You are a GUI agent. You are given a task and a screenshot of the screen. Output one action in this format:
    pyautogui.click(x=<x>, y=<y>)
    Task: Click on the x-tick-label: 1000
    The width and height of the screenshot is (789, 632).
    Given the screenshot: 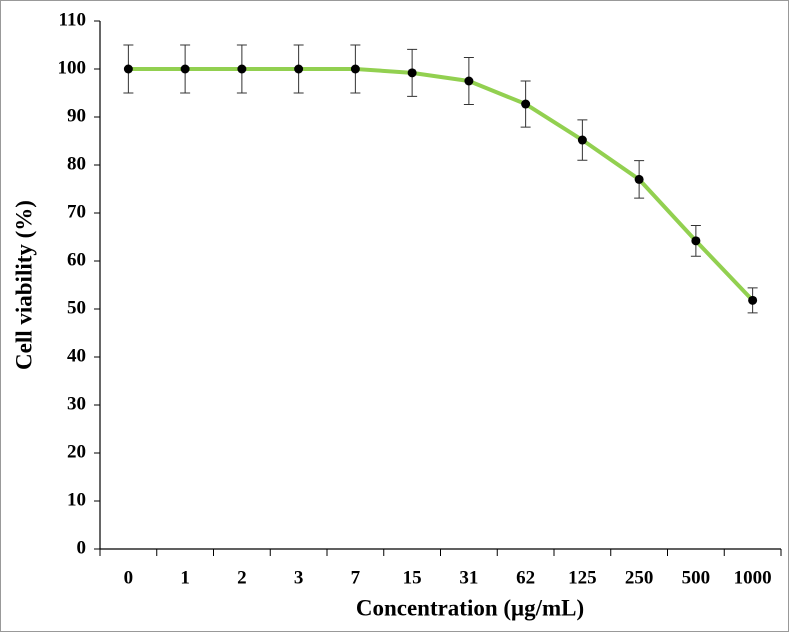 What is the action you would take?
    pyautogui.click(x=753, y=577)
    